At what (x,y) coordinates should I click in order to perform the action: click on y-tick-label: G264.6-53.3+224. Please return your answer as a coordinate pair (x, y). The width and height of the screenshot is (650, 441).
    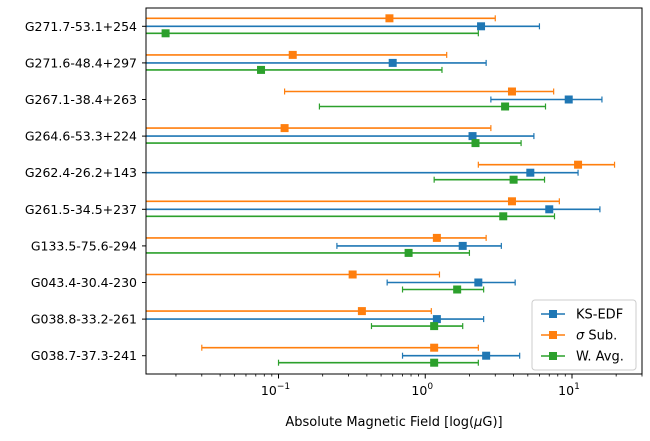
    Looking at the image, I should click on (81, 136).